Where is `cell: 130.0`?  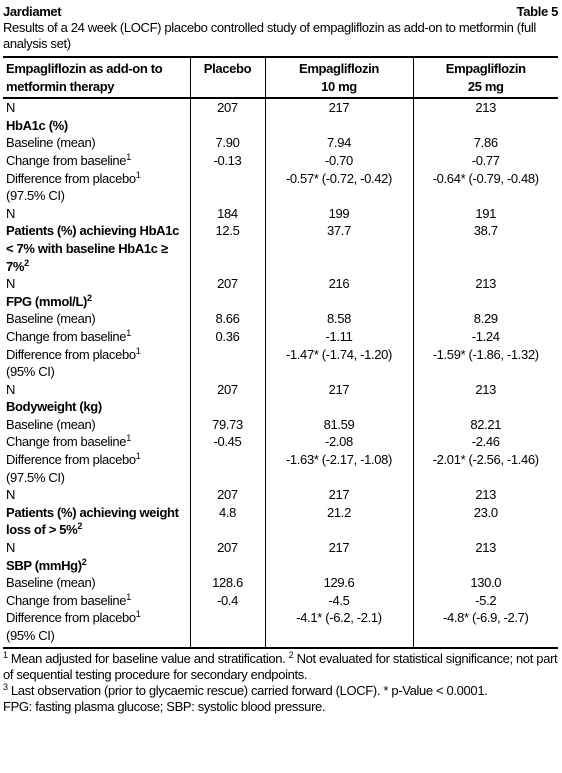 cell: 130.0 is located at coordinates (485, 583).